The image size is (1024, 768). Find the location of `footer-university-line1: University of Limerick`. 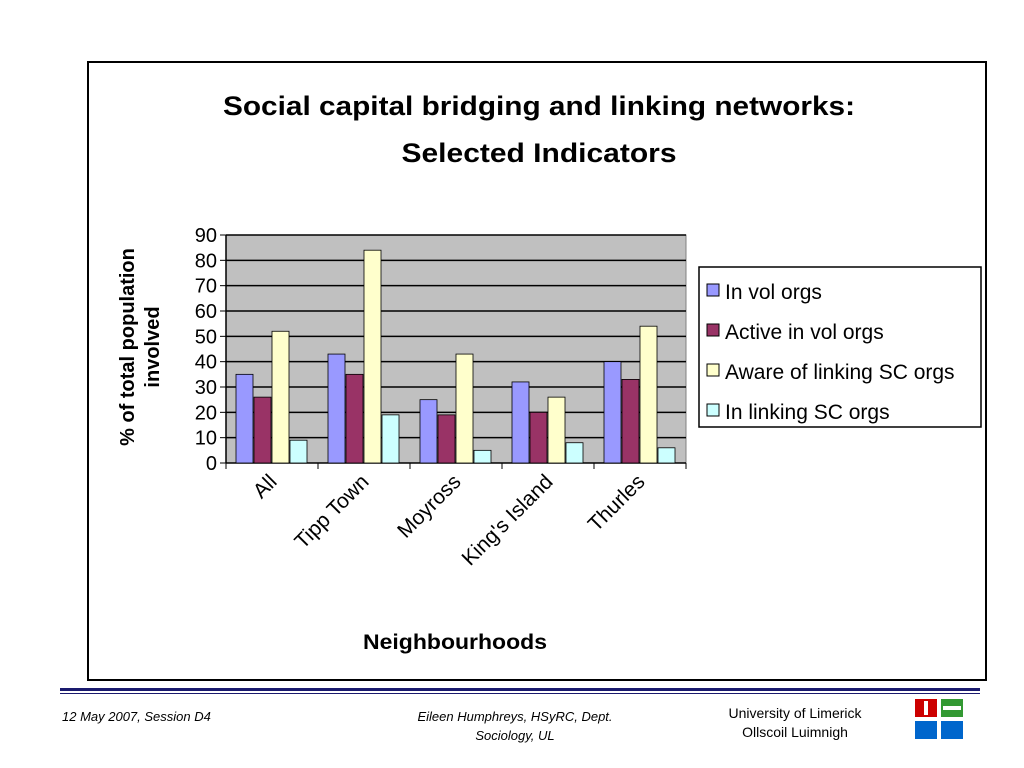

footer-university-line1: University of Limerick is located at coordinates (795, 713).